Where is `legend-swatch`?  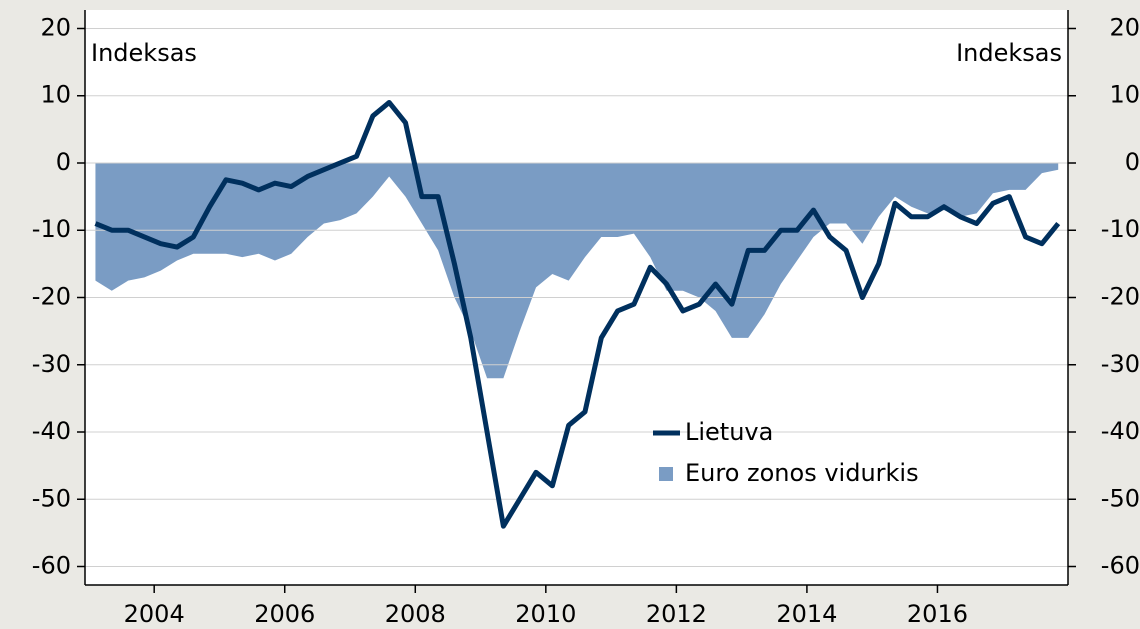 legend-swatch is located at coordinates (666, 474).